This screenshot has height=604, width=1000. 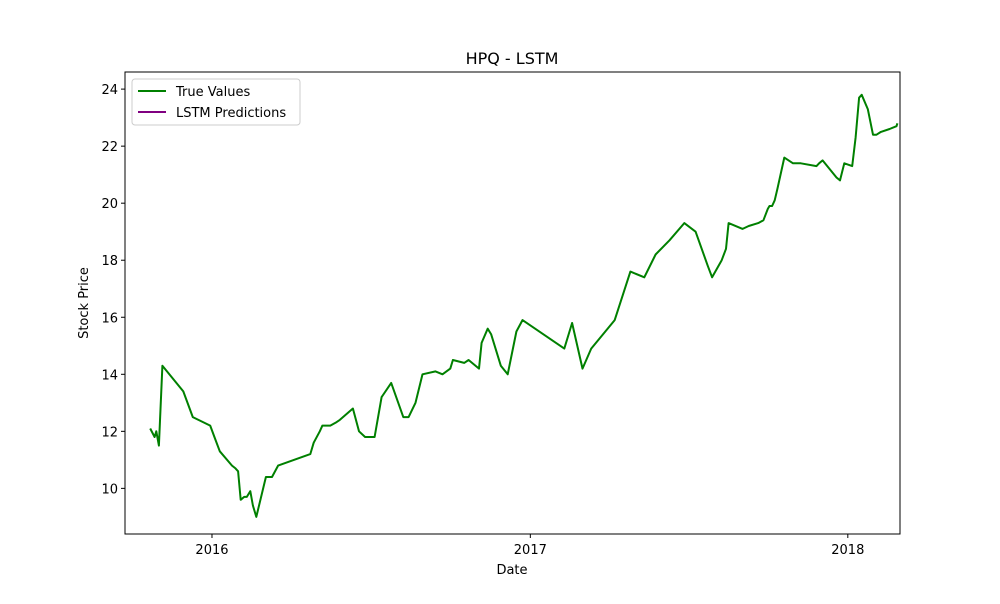 I want to click on x-tick-label: 2016, so click(x=211, y=550).